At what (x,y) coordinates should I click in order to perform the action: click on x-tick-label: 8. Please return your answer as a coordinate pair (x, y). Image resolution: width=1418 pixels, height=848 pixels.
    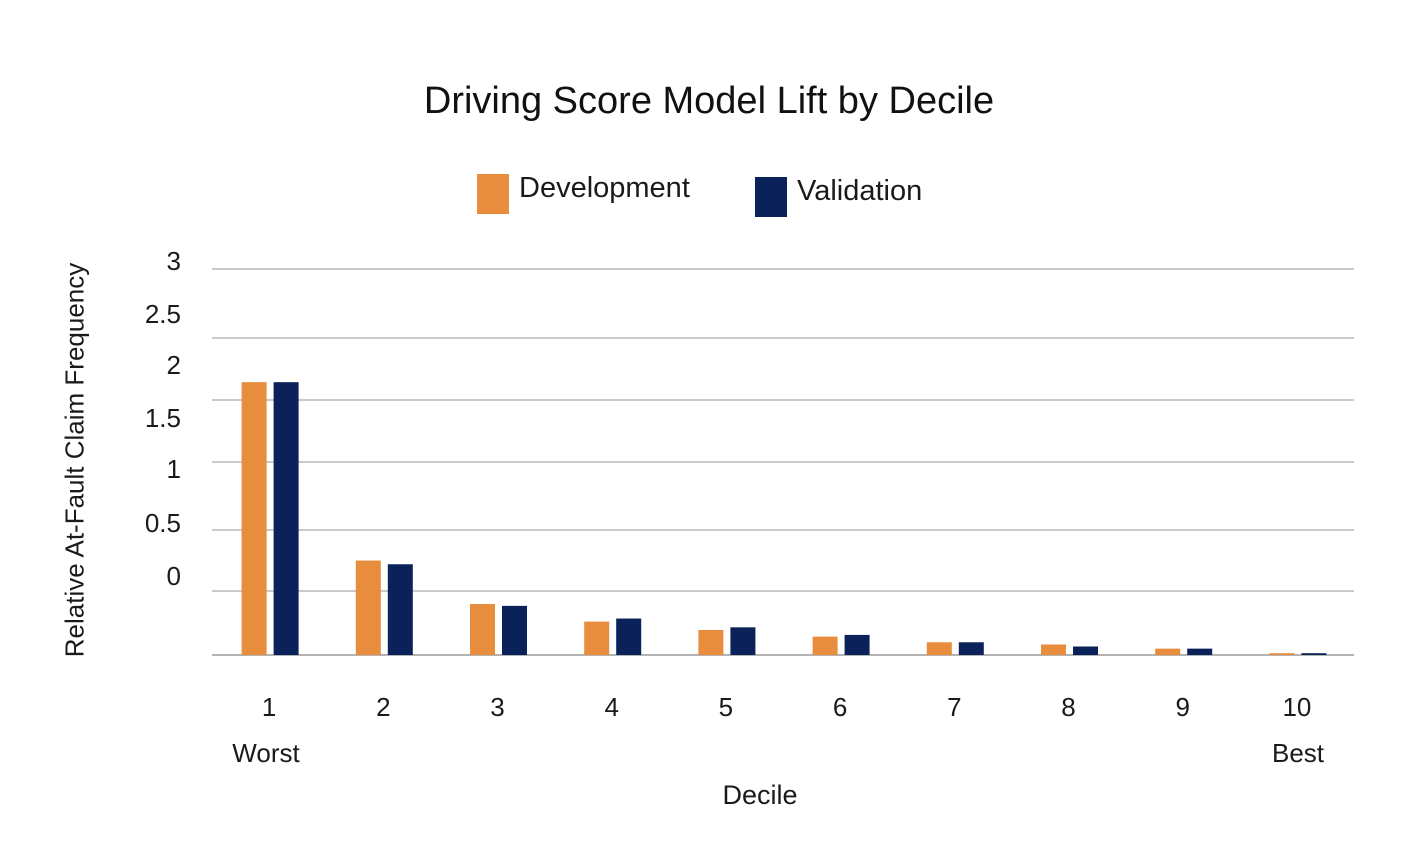
    Looking at the image, I should click on (1068, 707).